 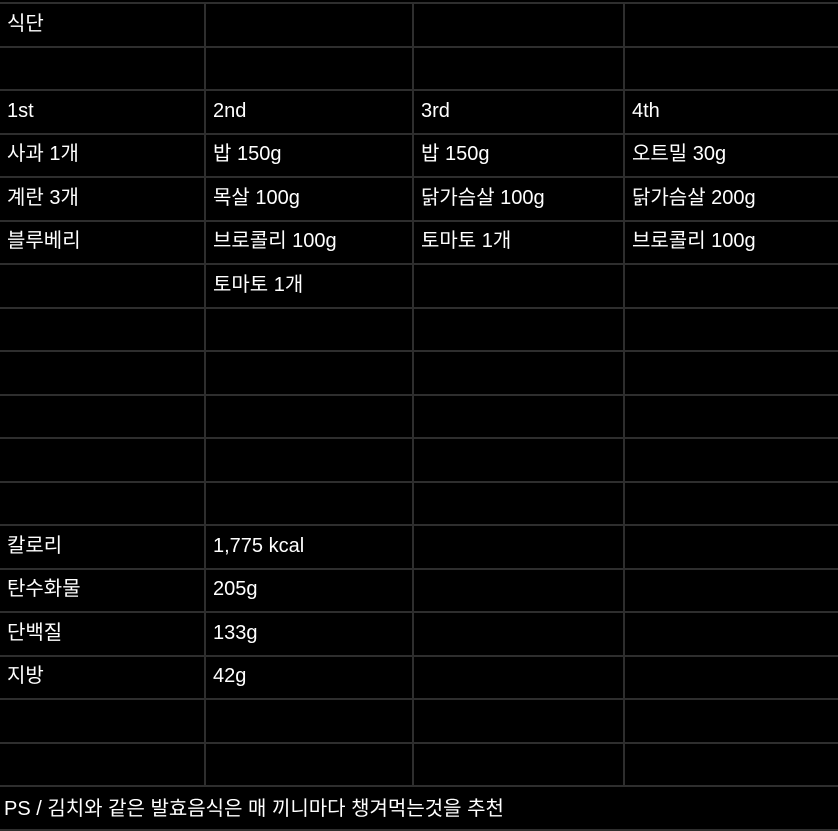 I want to click on table-cell-r15-c3, so click(x=519, y=635).